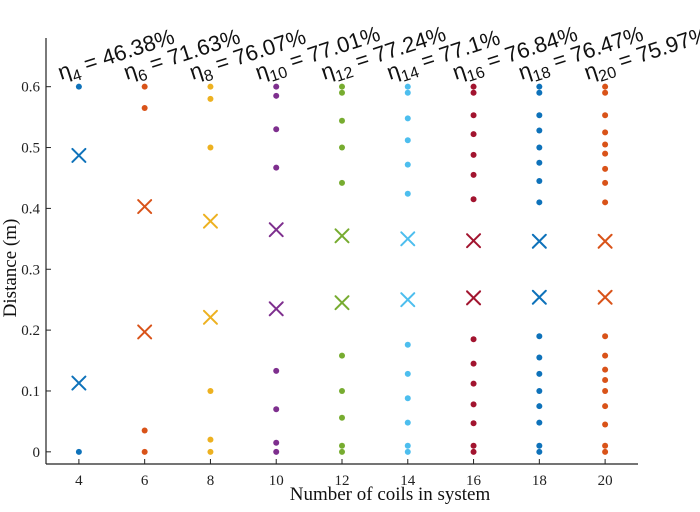 This screenshot has width=700, height=512. What do you see at coordinates (30, 270) in the screenshot?
I see `y-tick-label: 0.3` at bounding box center [30, 270].